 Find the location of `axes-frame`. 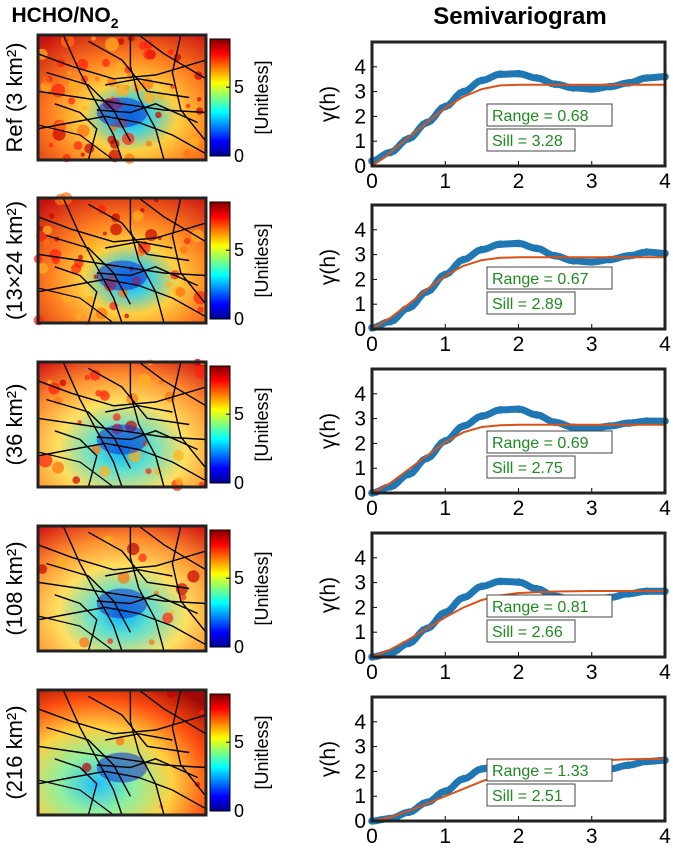

axes-frame is located at coordinates (518, 104).